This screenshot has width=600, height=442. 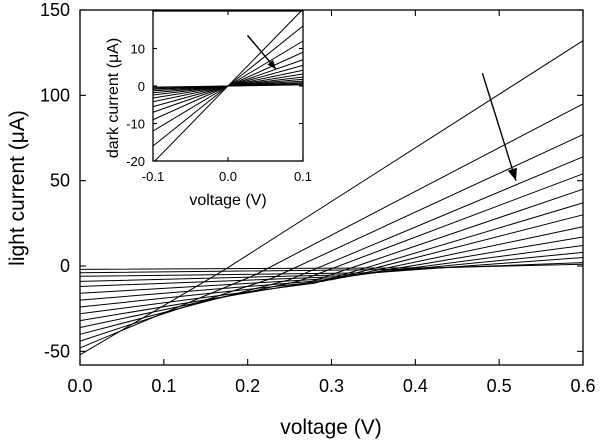 What do you see at coordinates (79, 386) in the screenshot?
I see `main-x-tick-label: 0.0` at bounding box center [79, 386].